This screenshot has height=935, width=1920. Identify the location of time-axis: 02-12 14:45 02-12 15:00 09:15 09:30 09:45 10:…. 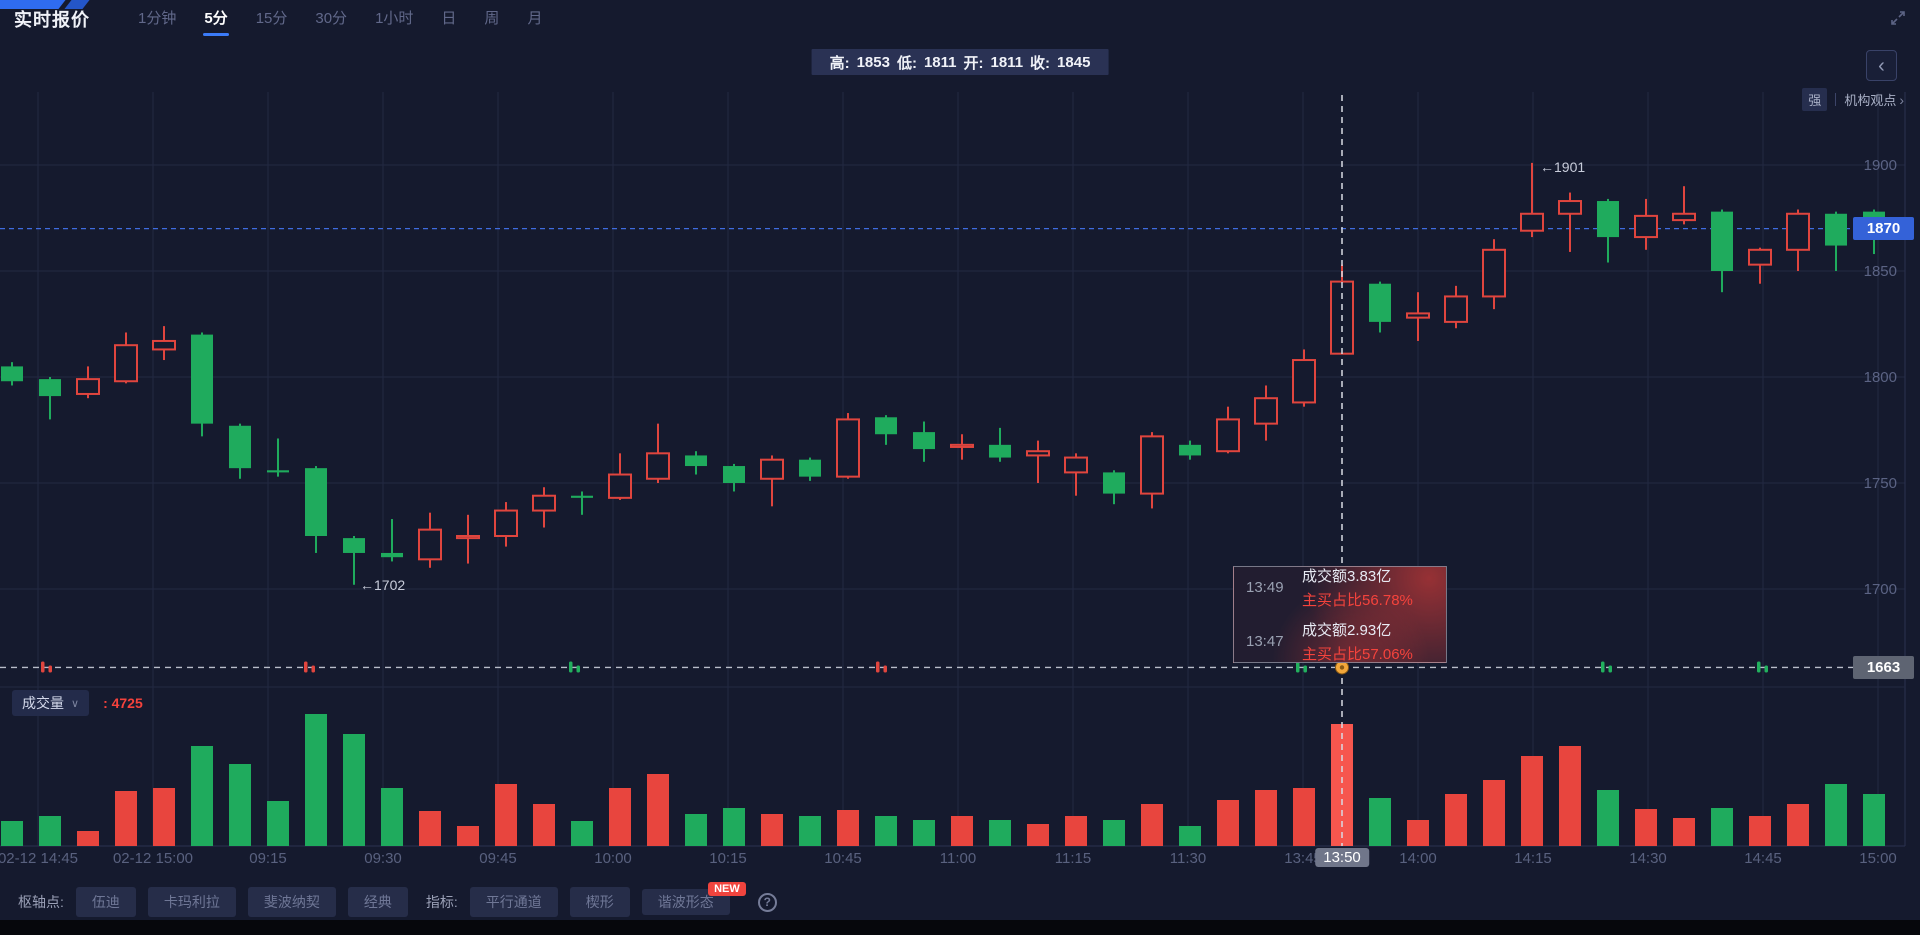
(960, 858).